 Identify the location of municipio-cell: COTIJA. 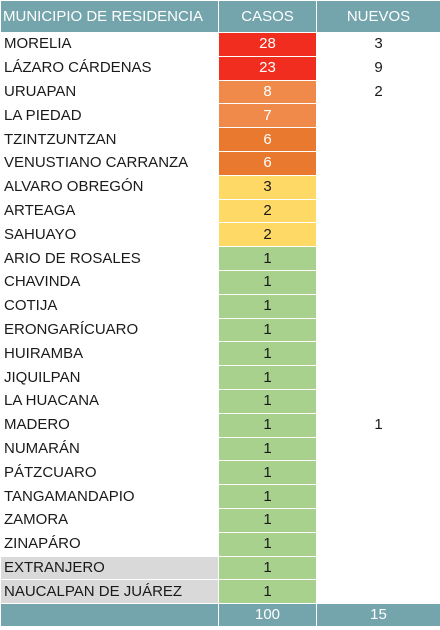
(109, 306).